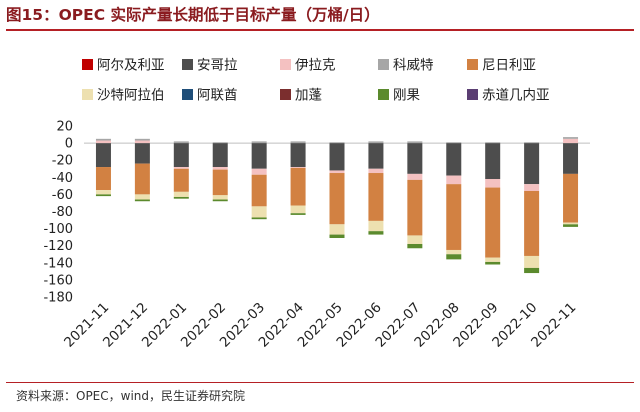  What do you see at coordinates (217, 95) in the screenshot?
I see `legend-label: 阿联酋` at bounding box center [217, 95].